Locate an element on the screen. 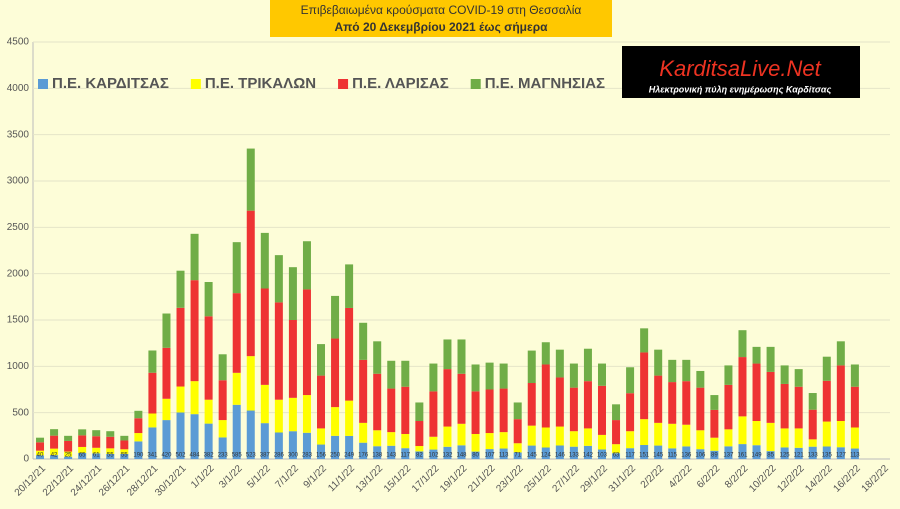  data-label: 82 is located at coordinates (419, 456).